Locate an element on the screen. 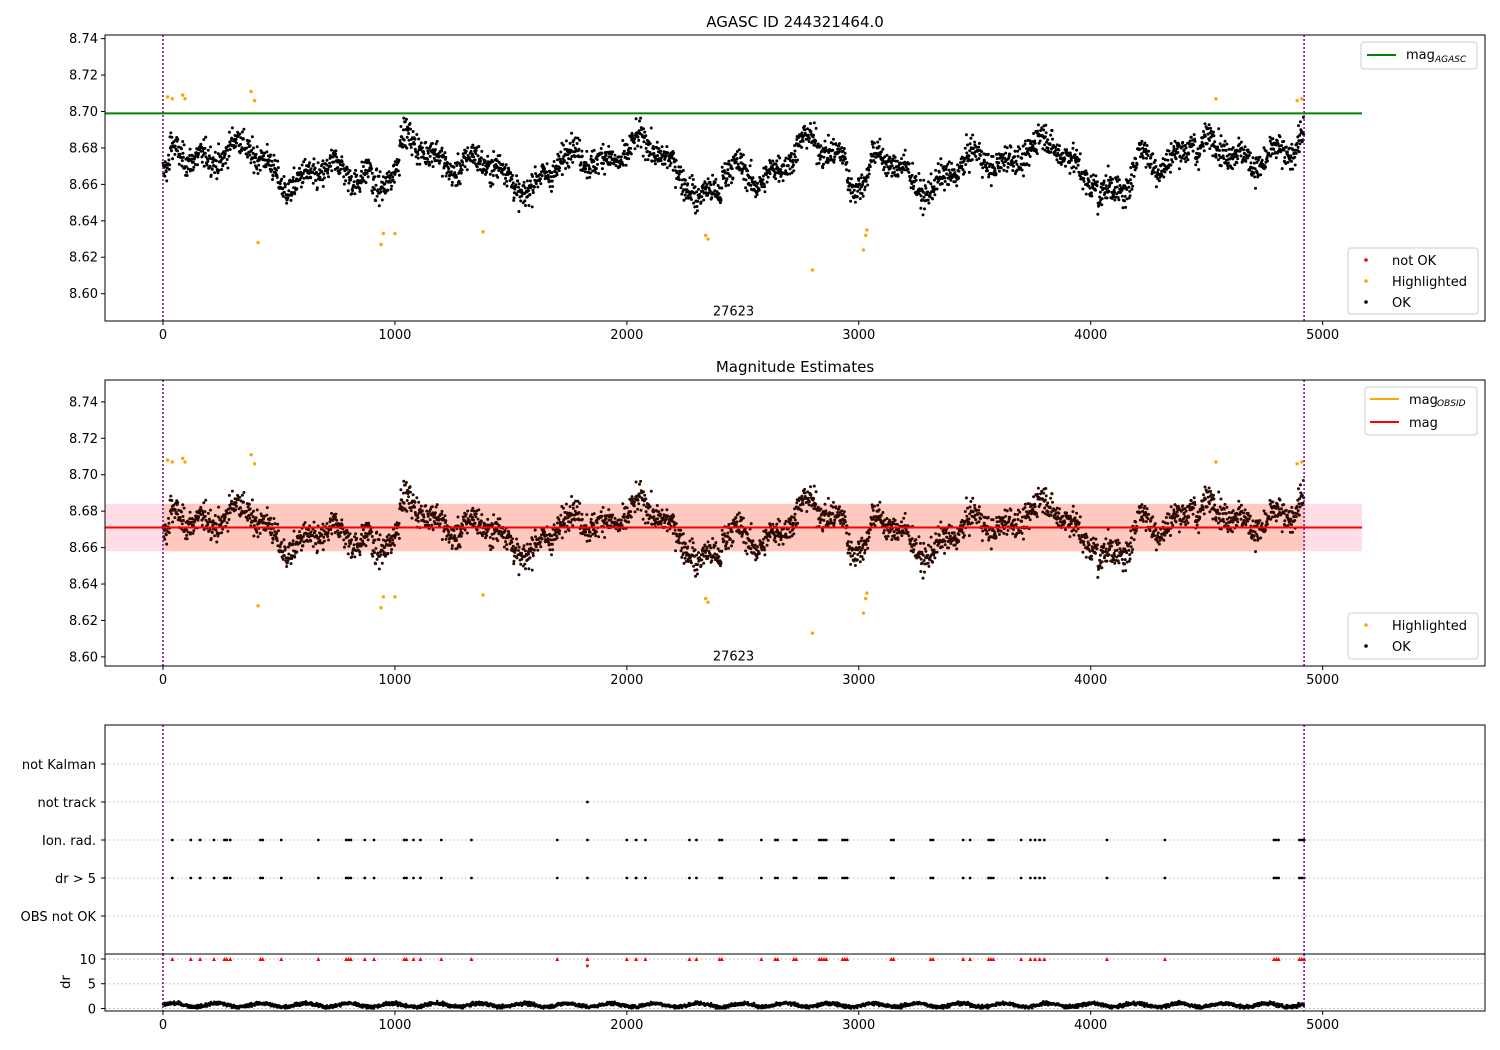 This screenshot has width=1500, height=1050. y-tick-label: 8.72 is located at coordinates (83, 76).